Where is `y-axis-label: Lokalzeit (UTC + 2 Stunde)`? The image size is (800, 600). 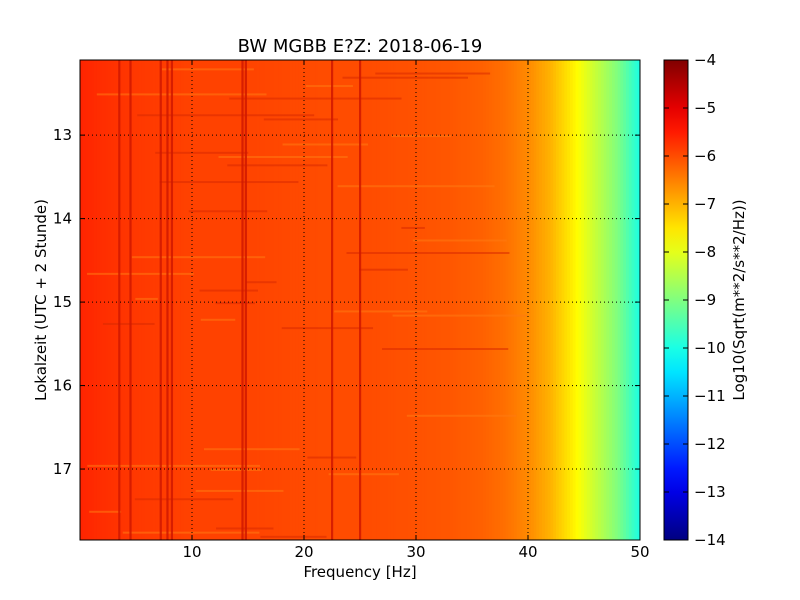
y-axis-label: Lokalzeit (UTC + 2 Stunde) is located at coordinates (41, 300).